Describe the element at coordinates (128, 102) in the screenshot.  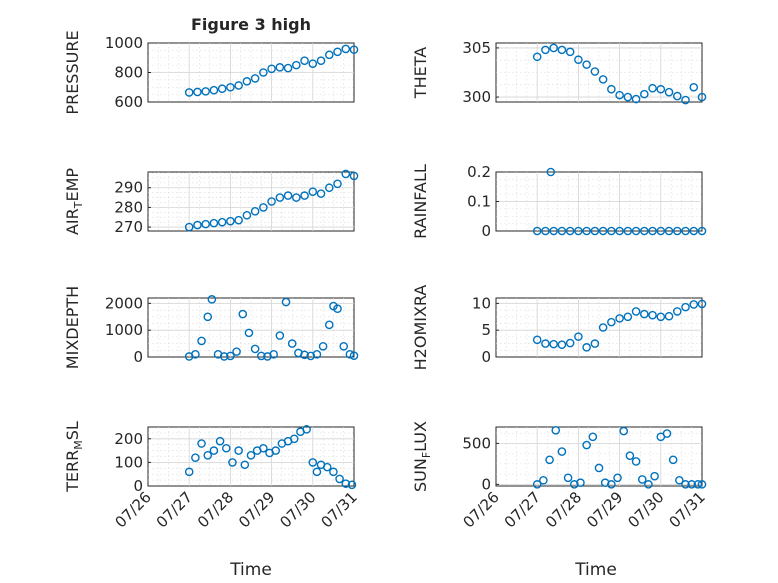
I see `y-tick-label: 600` at that location.